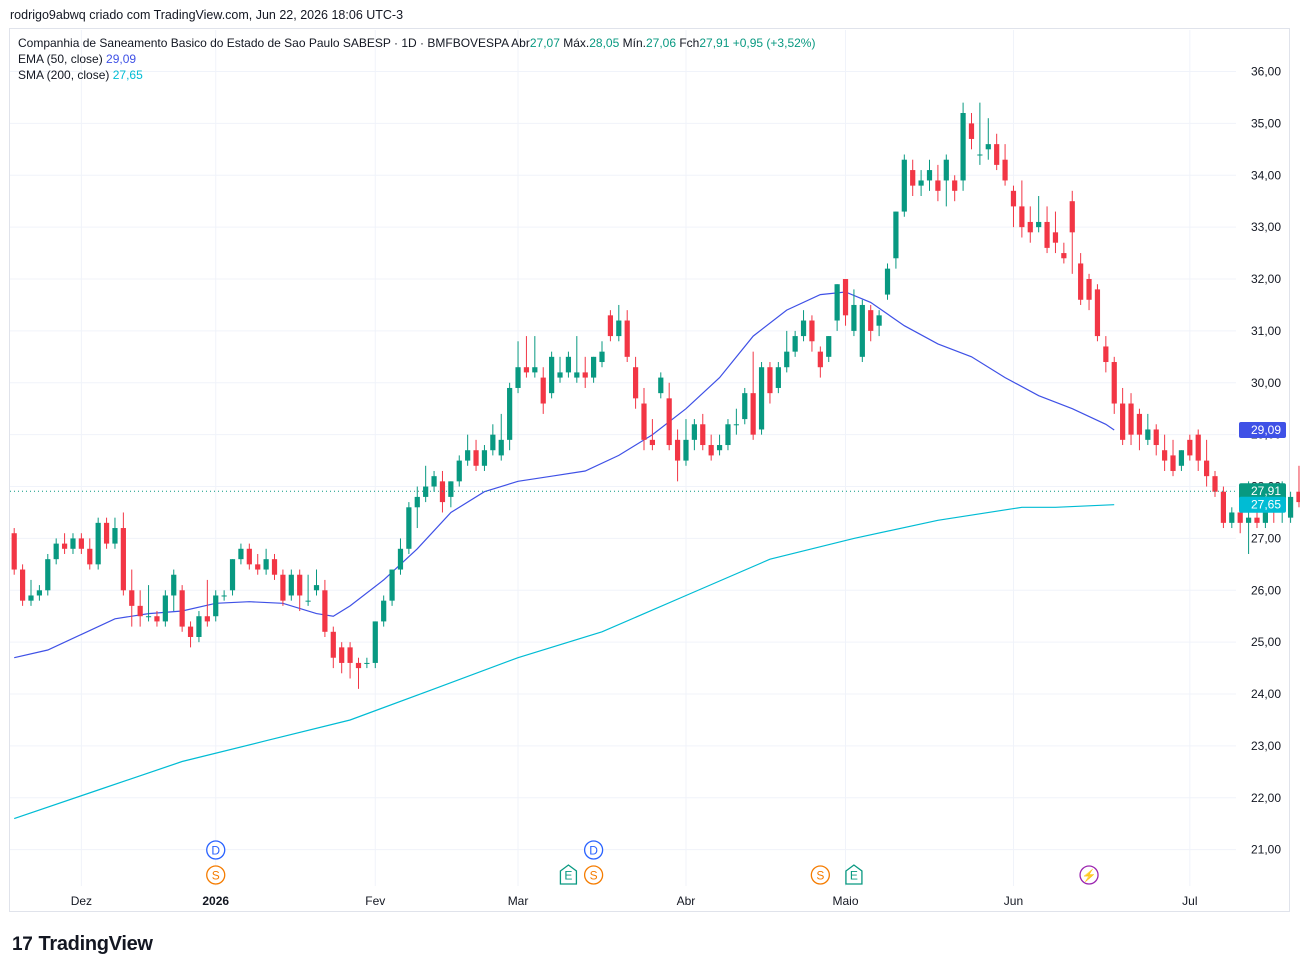  Describe the element at coordinates (127, 75) in the screenshot. I see `sma-value: 27,65` at that location.